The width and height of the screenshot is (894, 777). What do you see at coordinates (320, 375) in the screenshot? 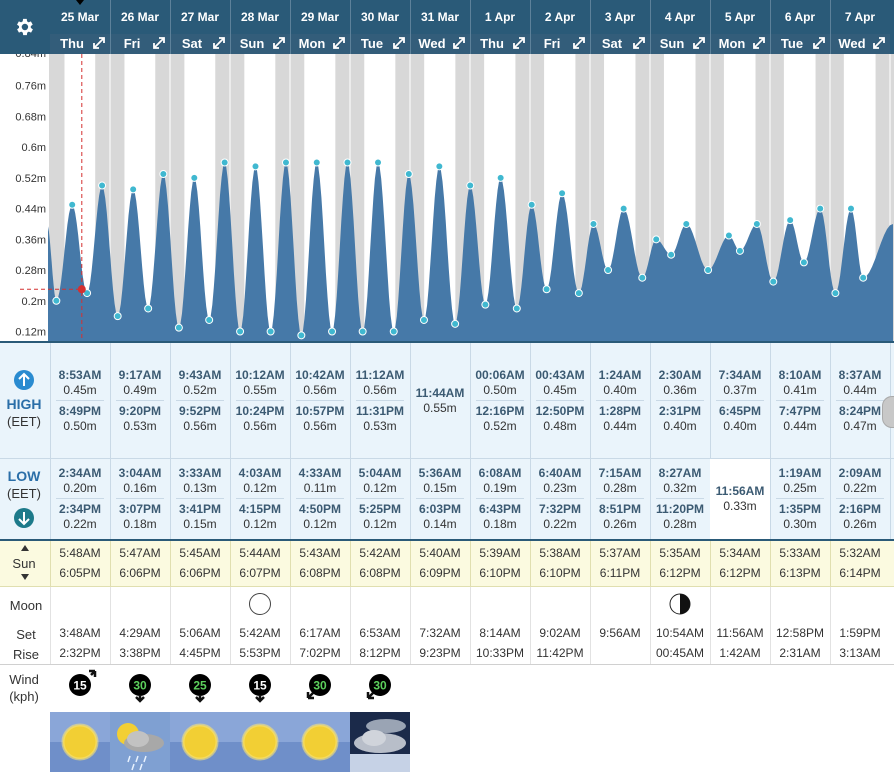
I see `high-time: 10:42AM` at bounding box center [320, 375].